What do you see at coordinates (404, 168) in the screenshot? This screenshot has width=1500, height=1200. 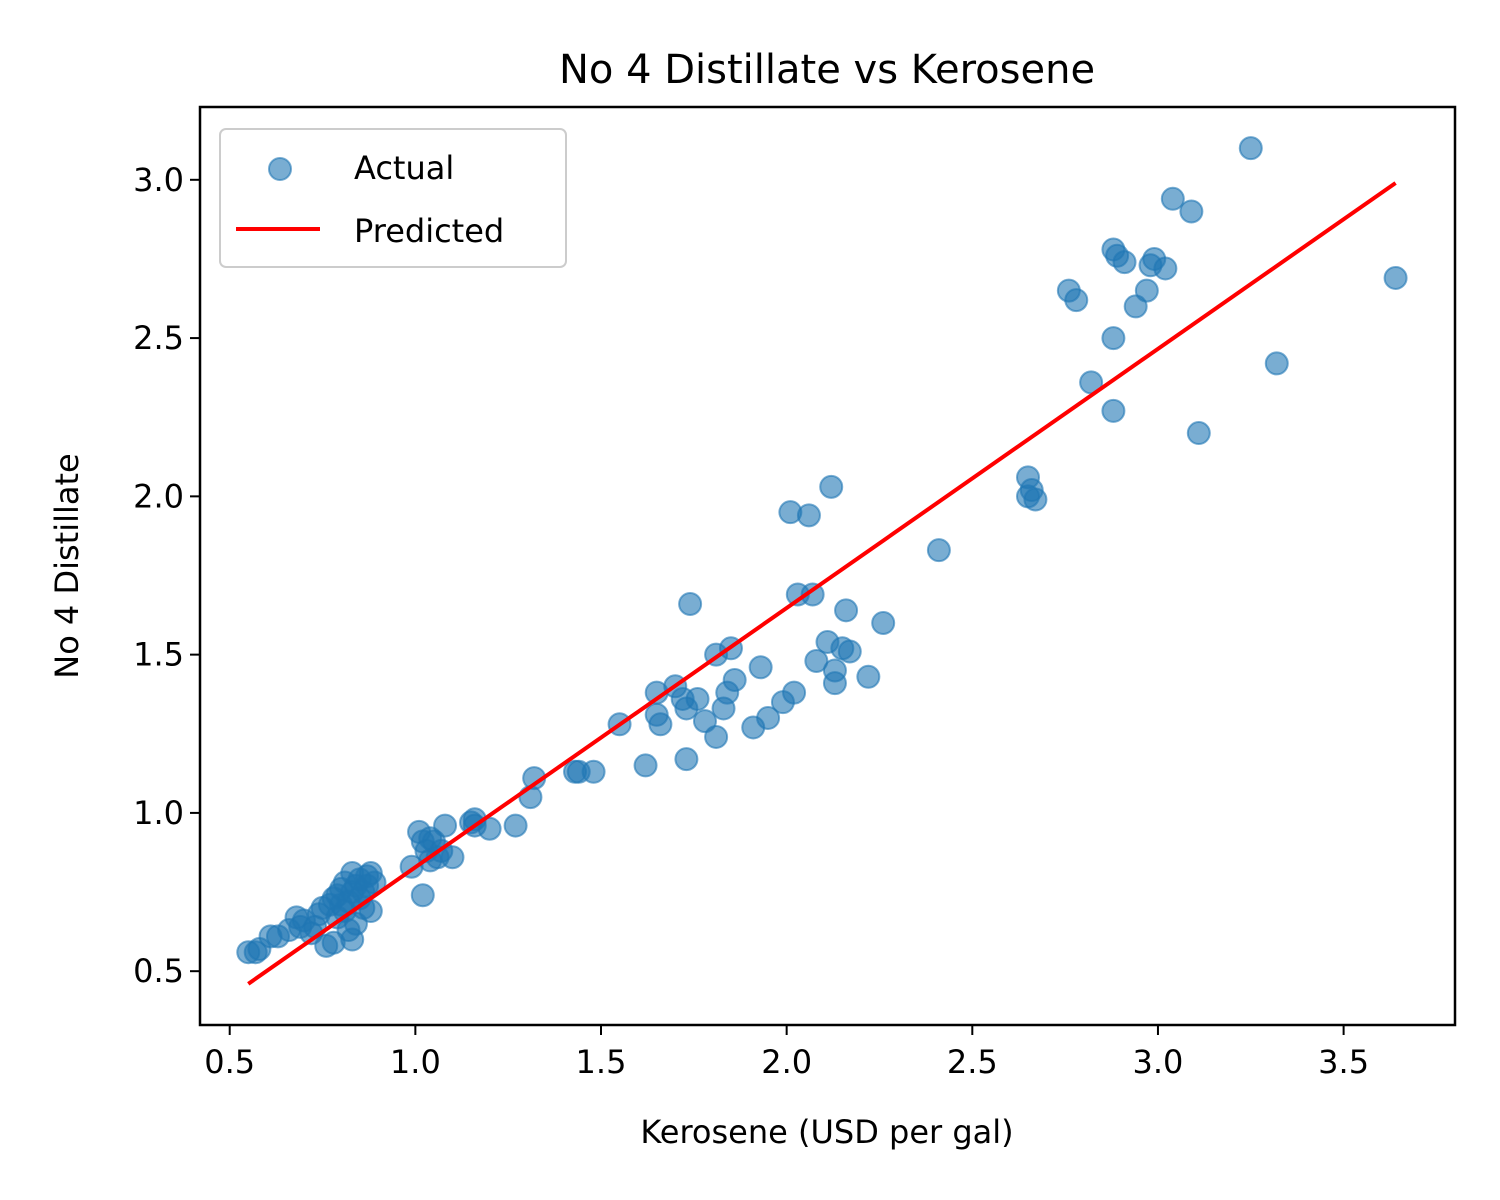 I see `legend-label-actual: Actual` at bounding box center [404, 168].